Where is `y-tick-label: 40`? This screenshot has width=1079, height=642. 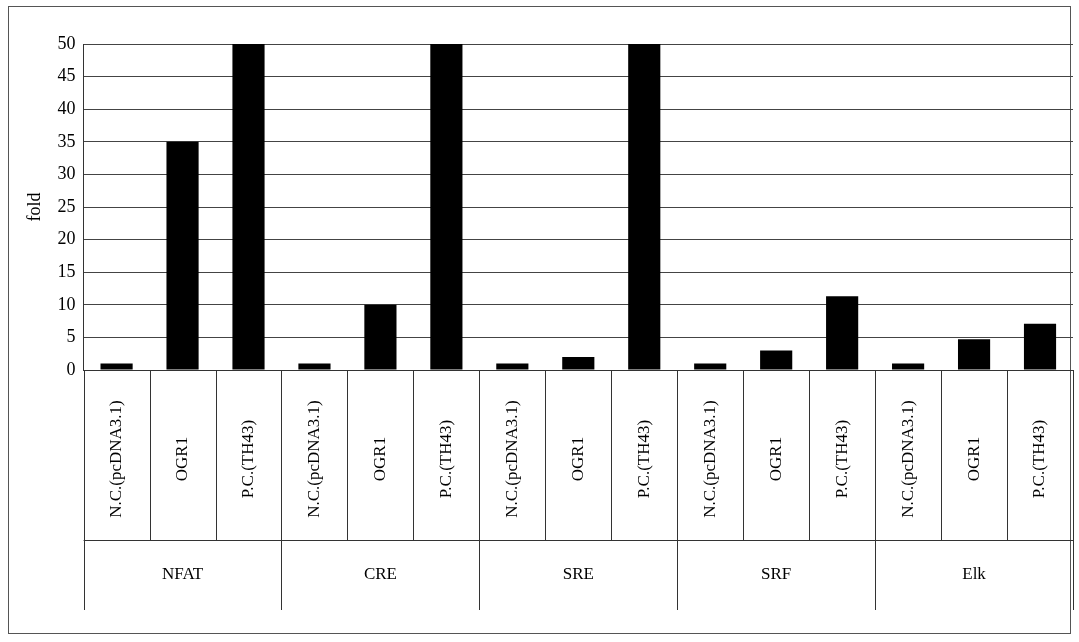 y-tick-label: 40 is located at coordinates (66, 107).